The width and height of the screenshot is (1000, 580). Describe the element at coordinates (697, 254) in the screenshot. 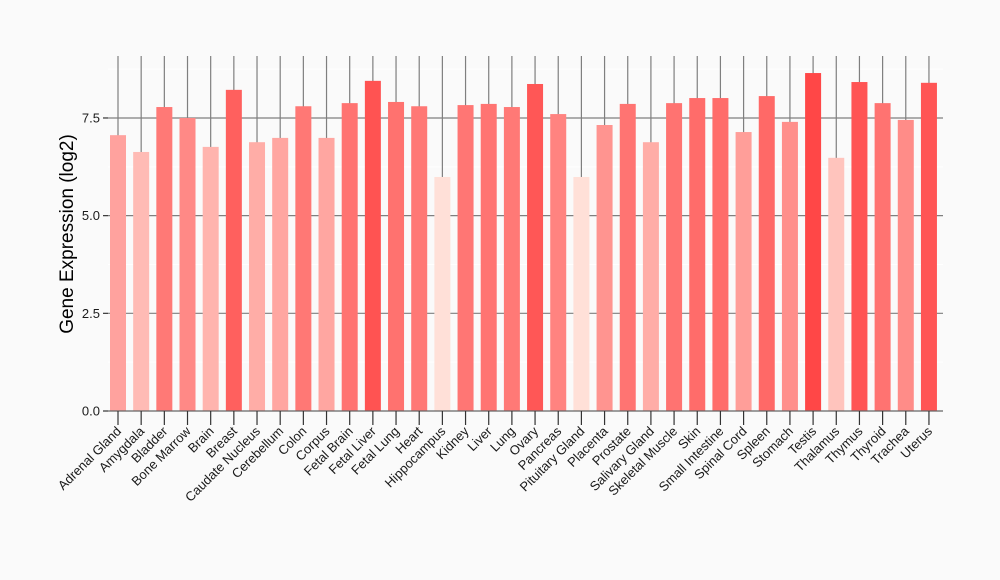

I see `bar-skin` at that location.